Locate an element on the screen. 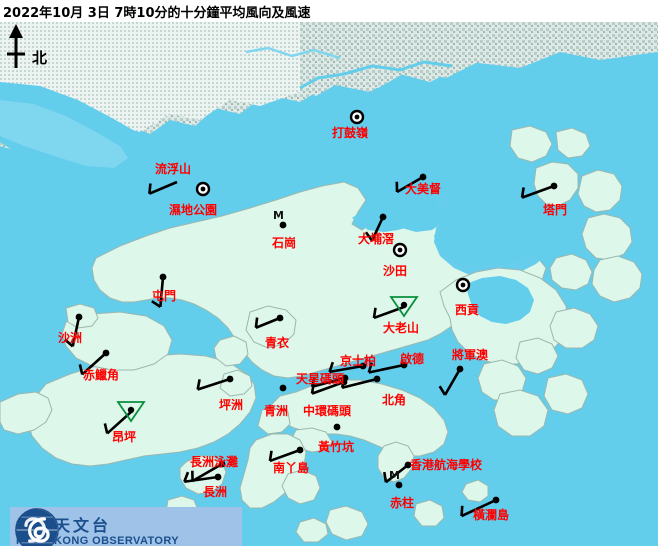 The height and width of the screenshot is (546, 658). hko-logo: 香港天文台 HONG KONG OBSERVATORY is located at coordinates (126, 526).